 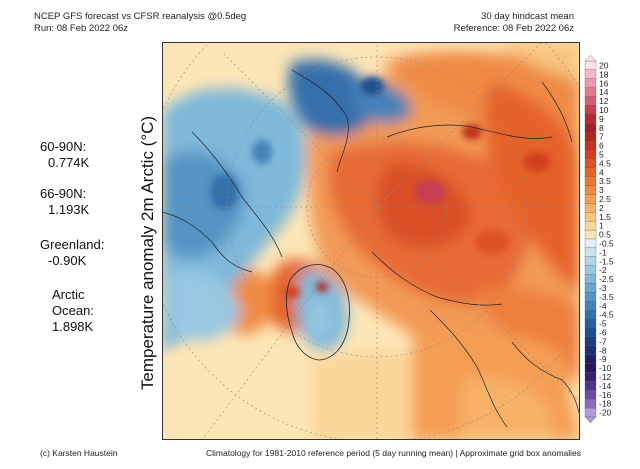 What do you see at coordinates (73, 310) in the screenshot?
I see `stat-arctic-label-2: Ocean:` at bounding box center [73, 310].